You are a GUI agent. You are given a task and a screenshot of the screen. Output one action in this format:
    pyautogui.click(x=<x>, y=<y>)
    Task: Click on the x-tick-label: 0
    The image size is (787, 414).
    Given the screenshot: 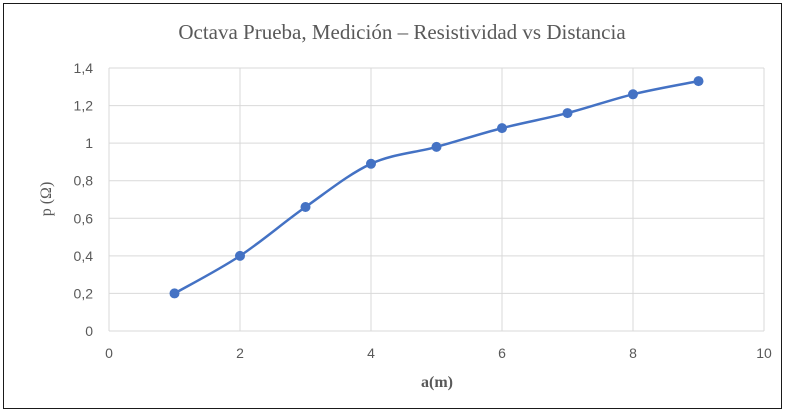 What is the action you would take?
    pyautogui.click(x=109, y=353)
    